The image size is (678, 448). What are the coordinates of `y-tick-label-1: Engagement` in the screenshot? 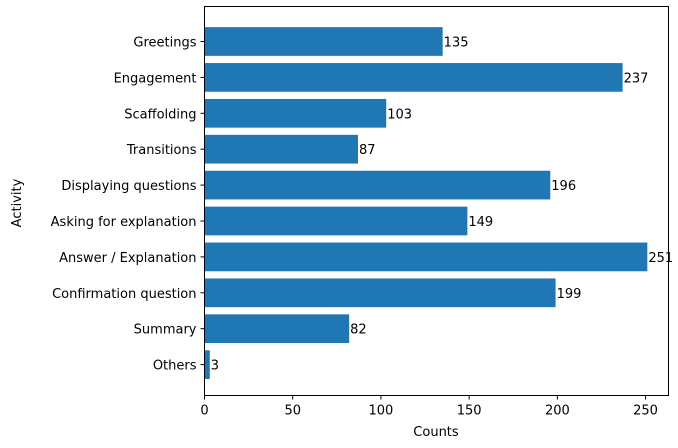 It's located at (155, 78).